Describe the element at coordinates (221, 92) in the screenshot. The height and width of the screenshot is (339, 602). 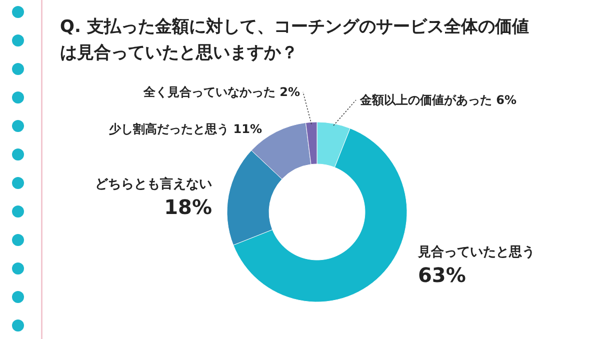
I see `slice-label: 全く見合っていなかった 2%` at that location.